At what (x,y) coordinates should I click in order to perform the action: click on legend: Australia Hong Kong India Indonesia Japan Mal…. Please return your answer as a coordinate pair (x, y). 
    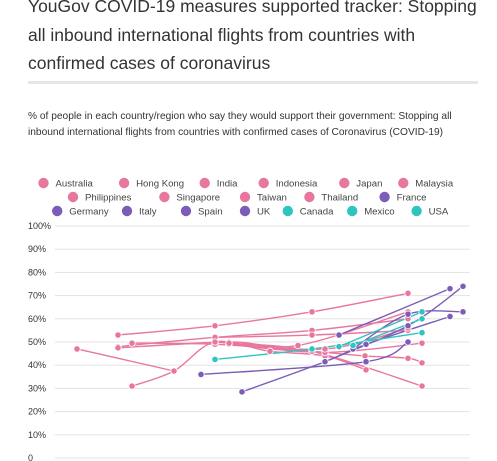
    Looking at the image, I should click on (246, 197).